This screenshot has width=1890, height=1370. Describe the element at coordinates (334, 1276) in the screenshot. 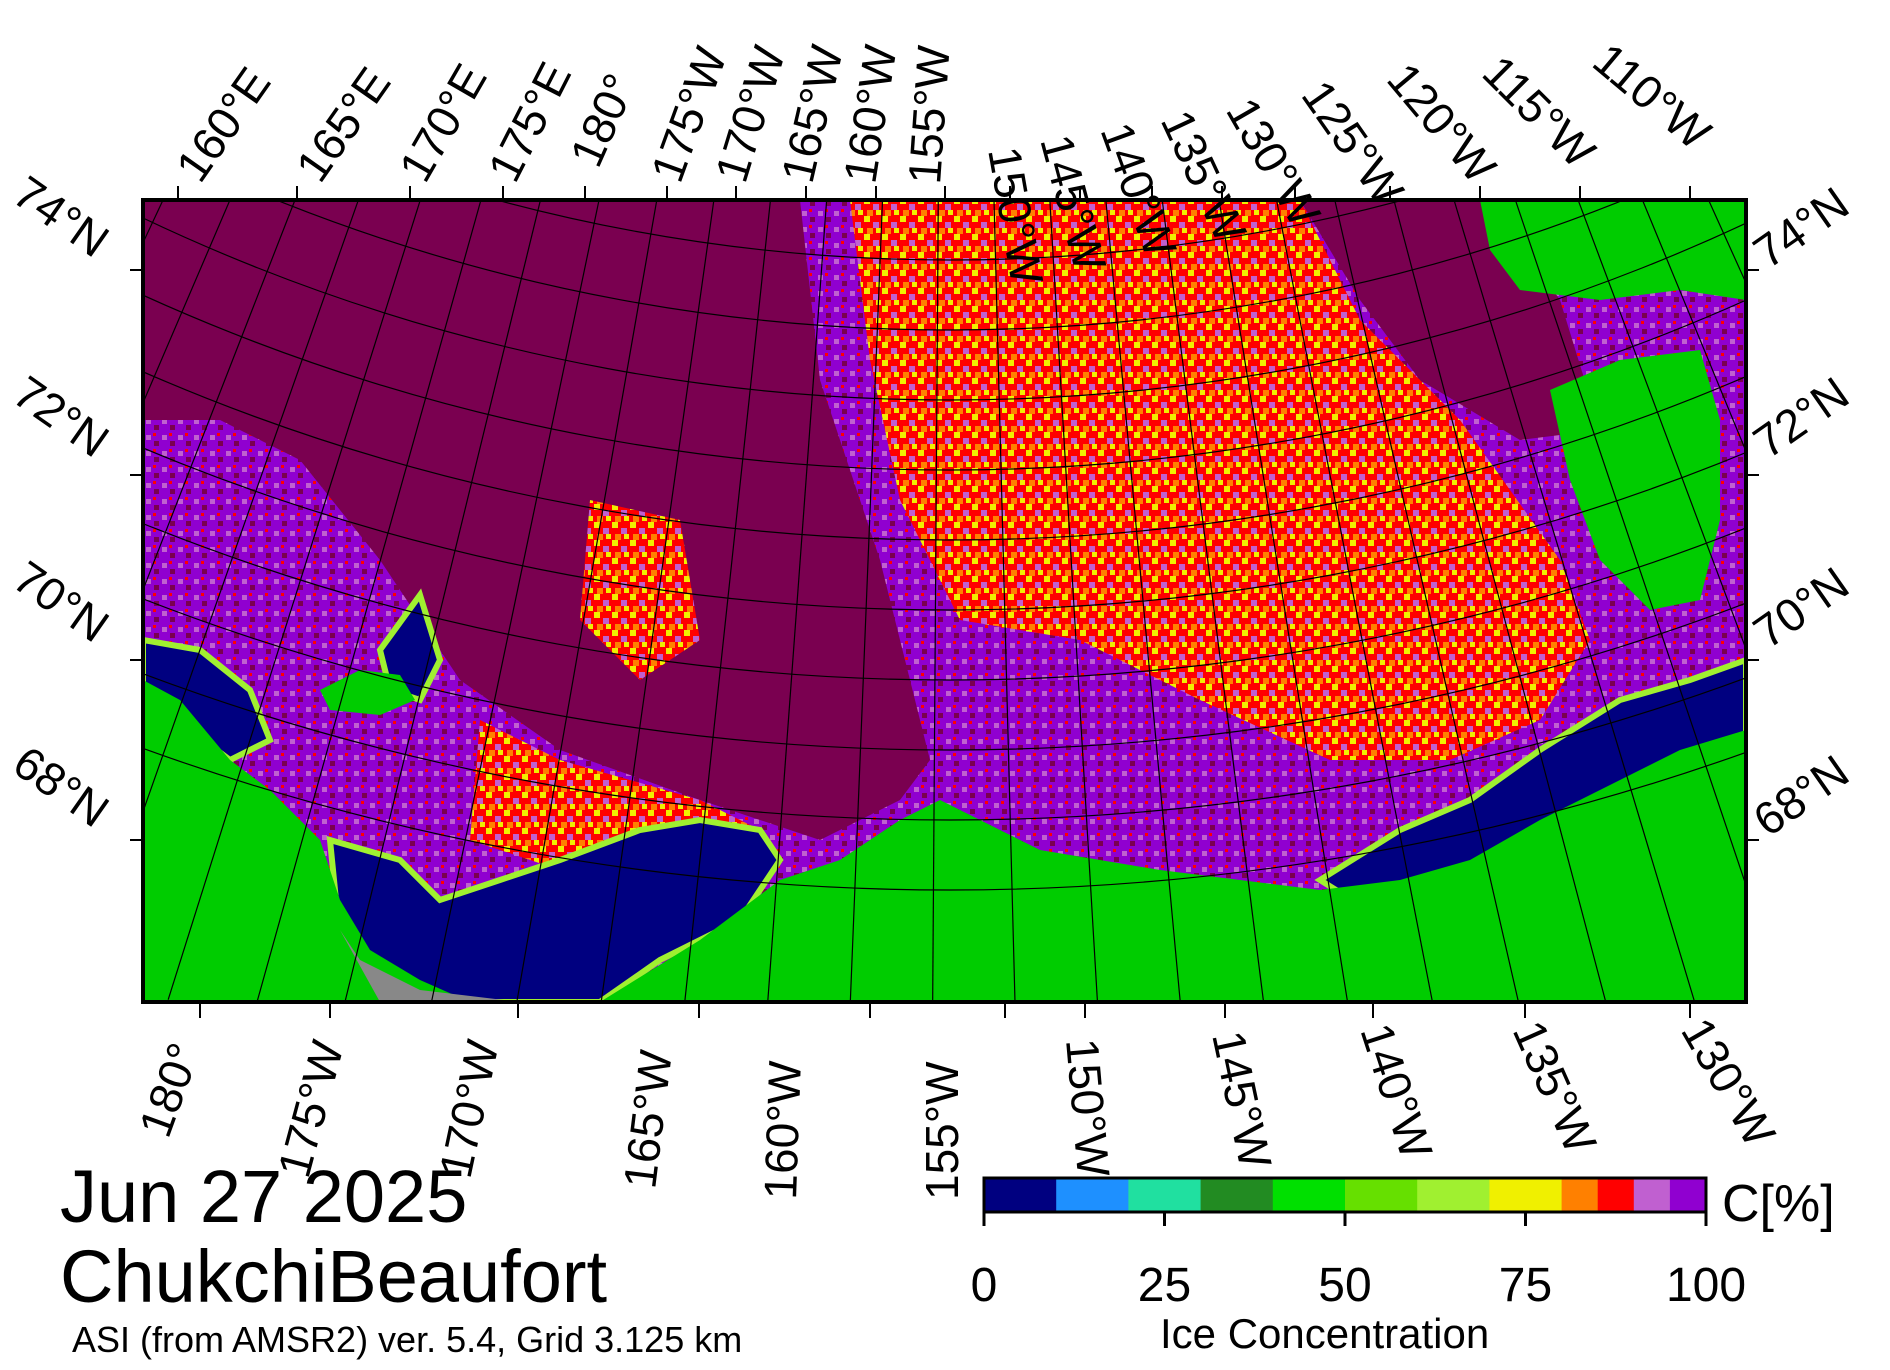

I see `region-label: ChukchiBeaufort` at that location.